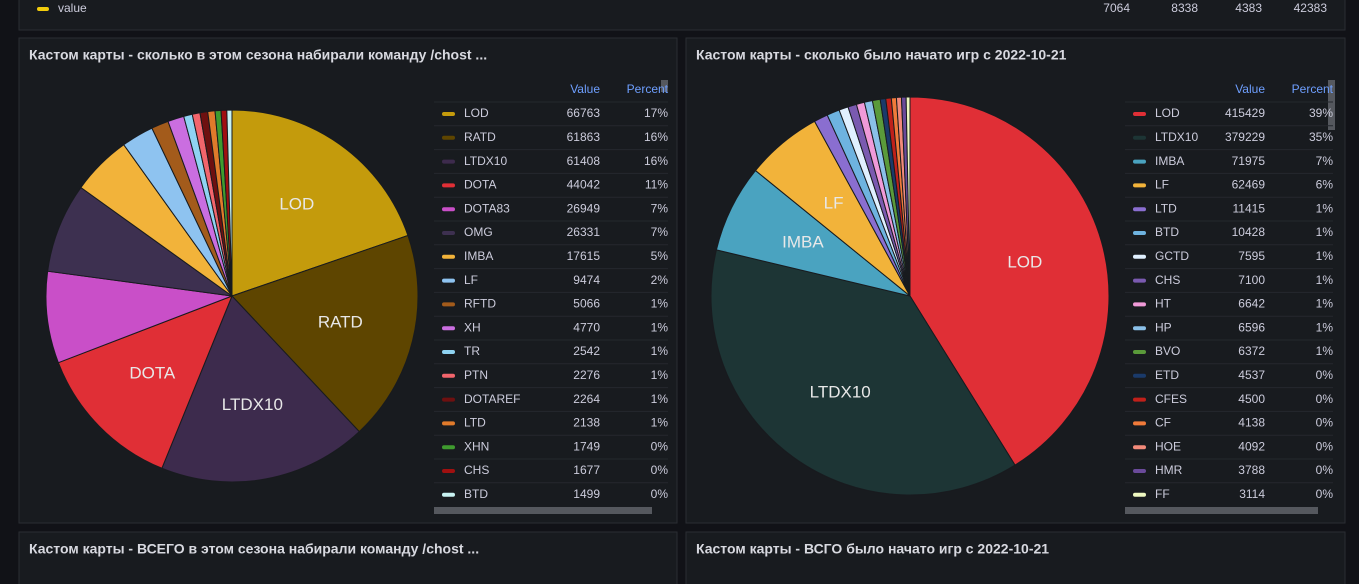 The width and height of the screenshot is (1359, 584). What do you see at coordinates (656, 185) in the screenshot?
I see `legend-percent: 11%` at bounding box center [656, 185].